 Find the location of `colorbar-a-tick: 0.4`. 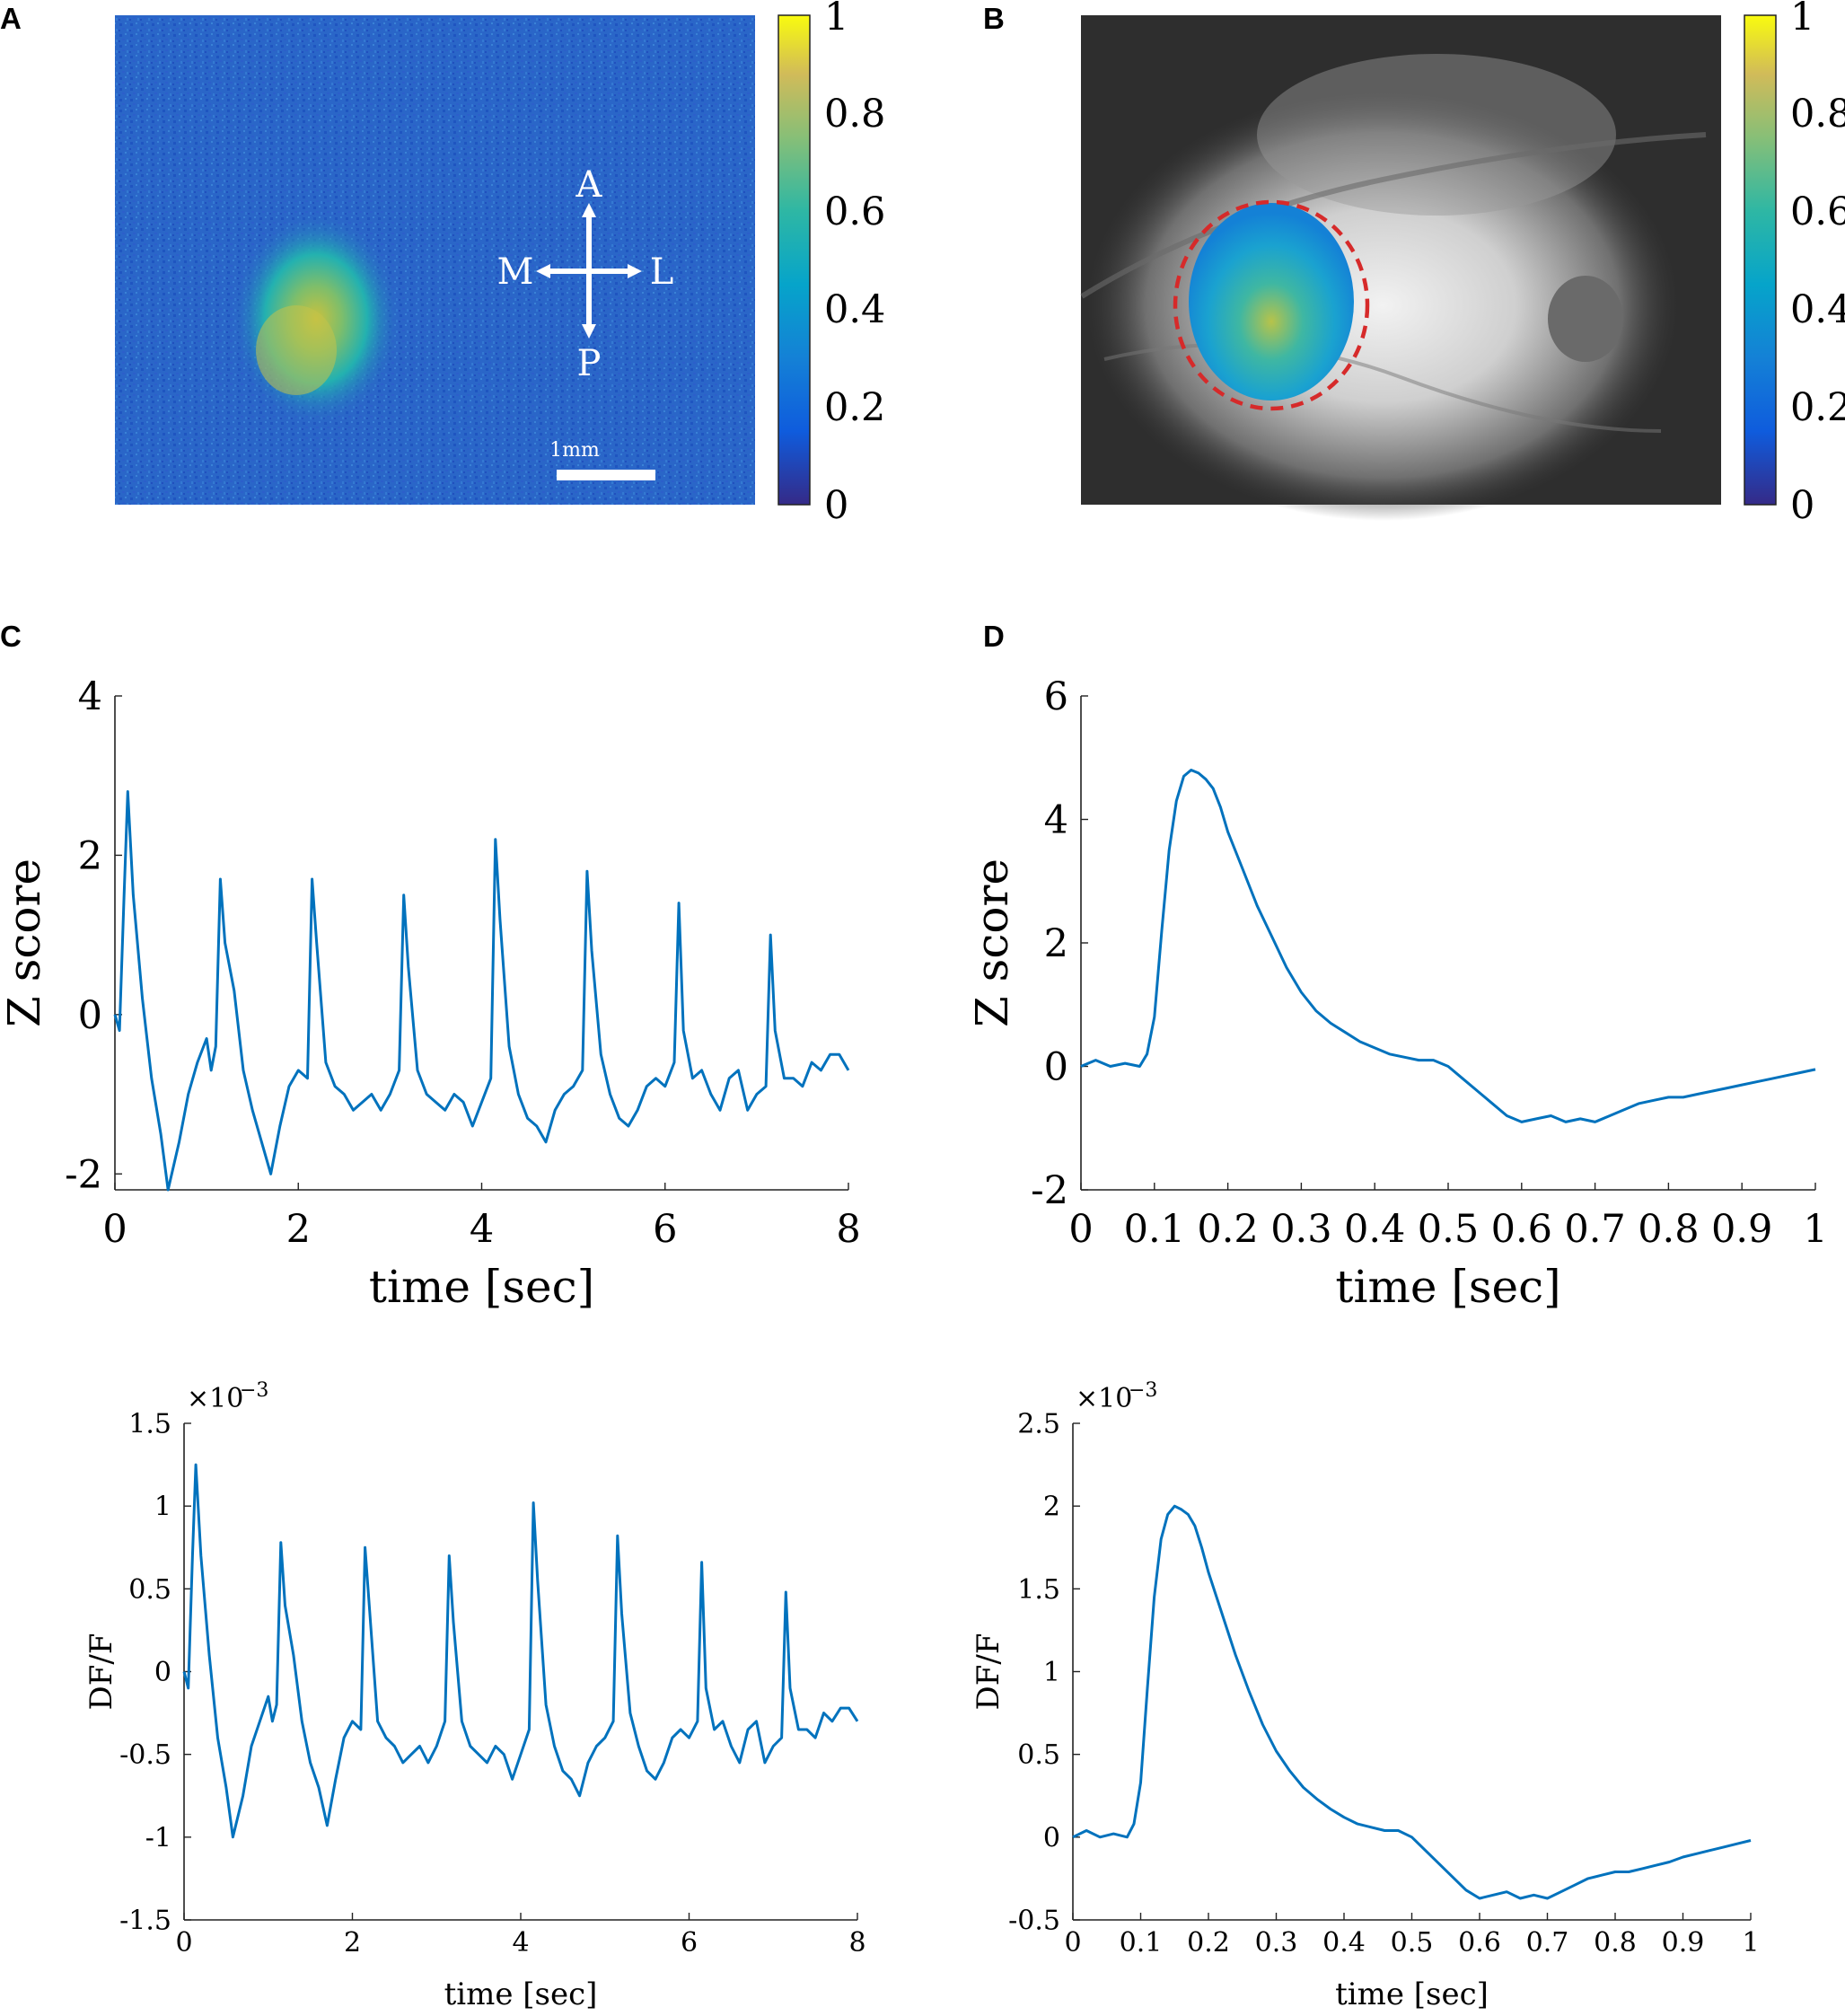

colorbar-a-tick: 0.4 is located at coordinates (854, 309).